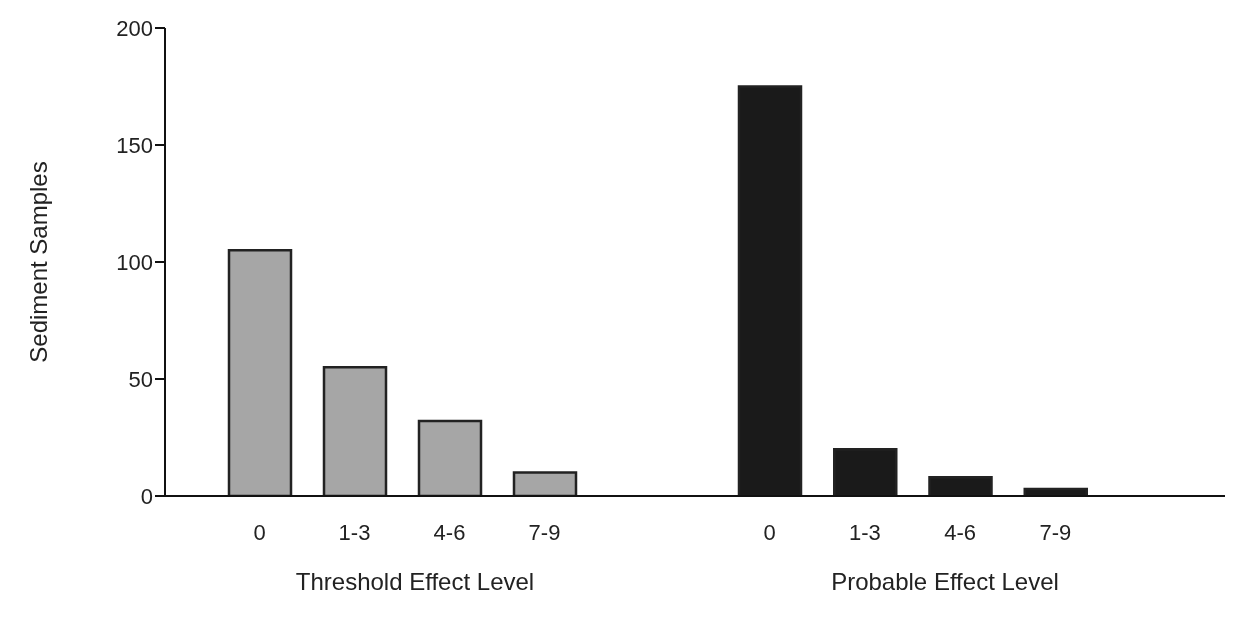  I want to click on y-tick-label: 150, so click(134, 145).